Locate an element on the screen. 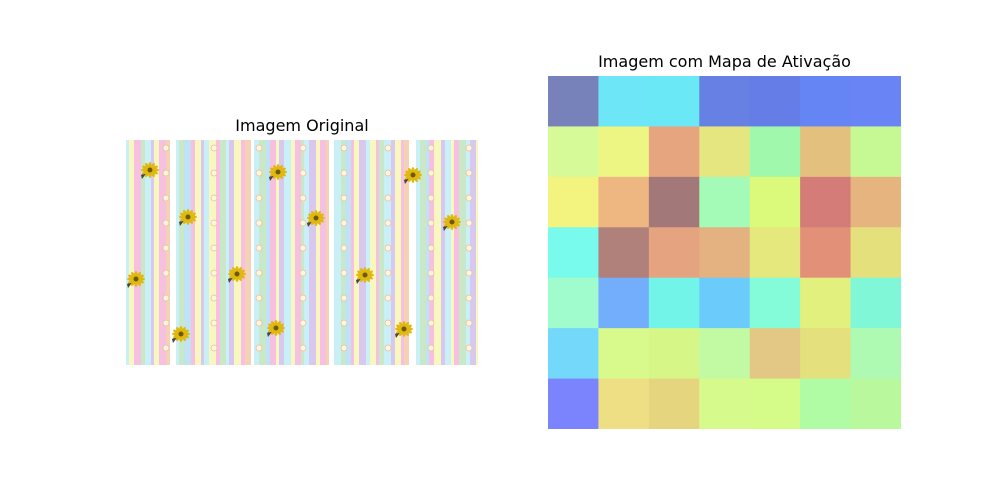 The width and height of the screenshot is (1000, 500). heatmap-cell-r4-c2 is located at coordinates (674, 303).